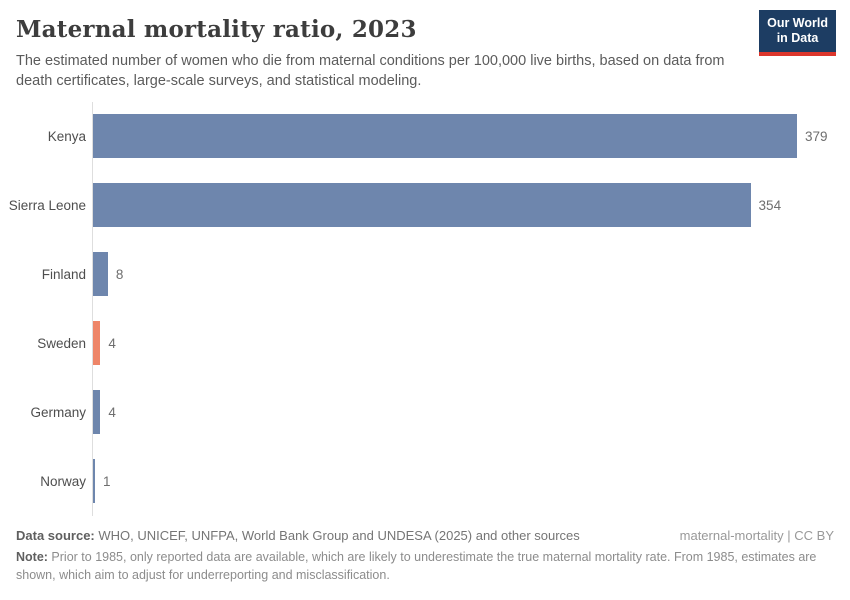 This screenshot has height=600, width=850. Describe the element at coordinates (797, 38) in the screenshot. I see `owid-logo-line2: in Data` at that location.